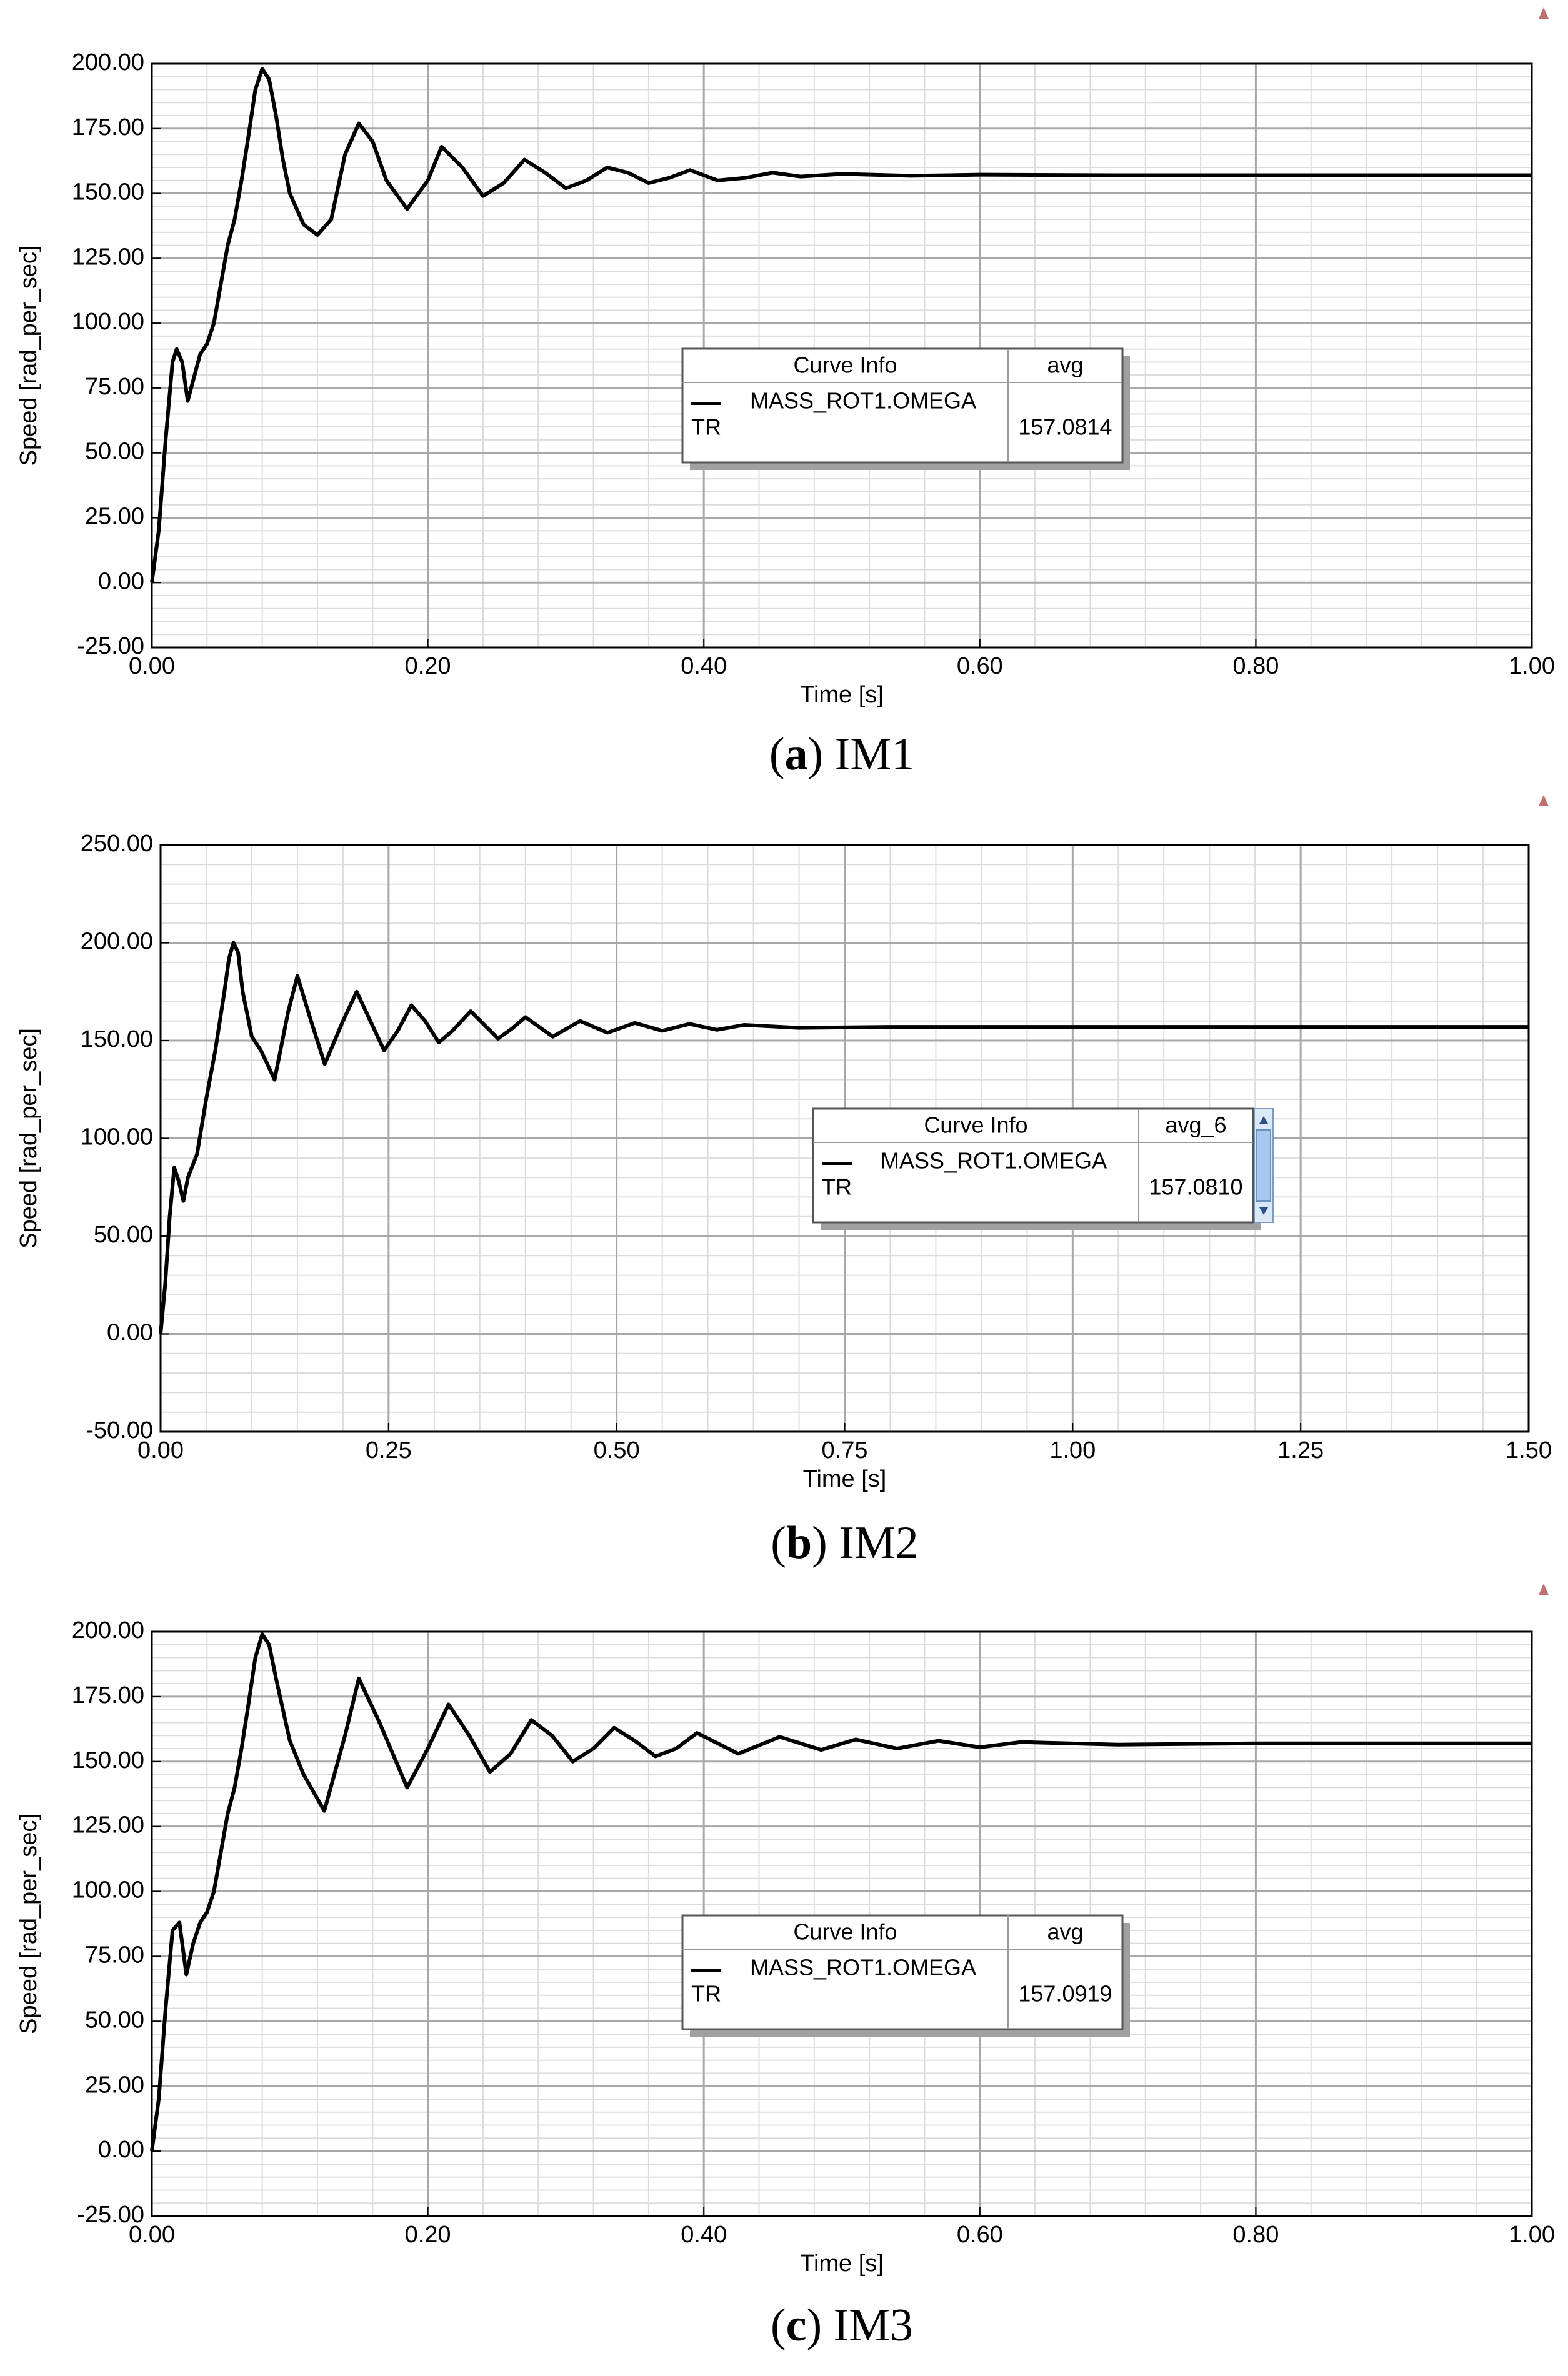 The height and width of the screenshot is (2376, 1568). I want to click on data-line, so click(844, 1138).